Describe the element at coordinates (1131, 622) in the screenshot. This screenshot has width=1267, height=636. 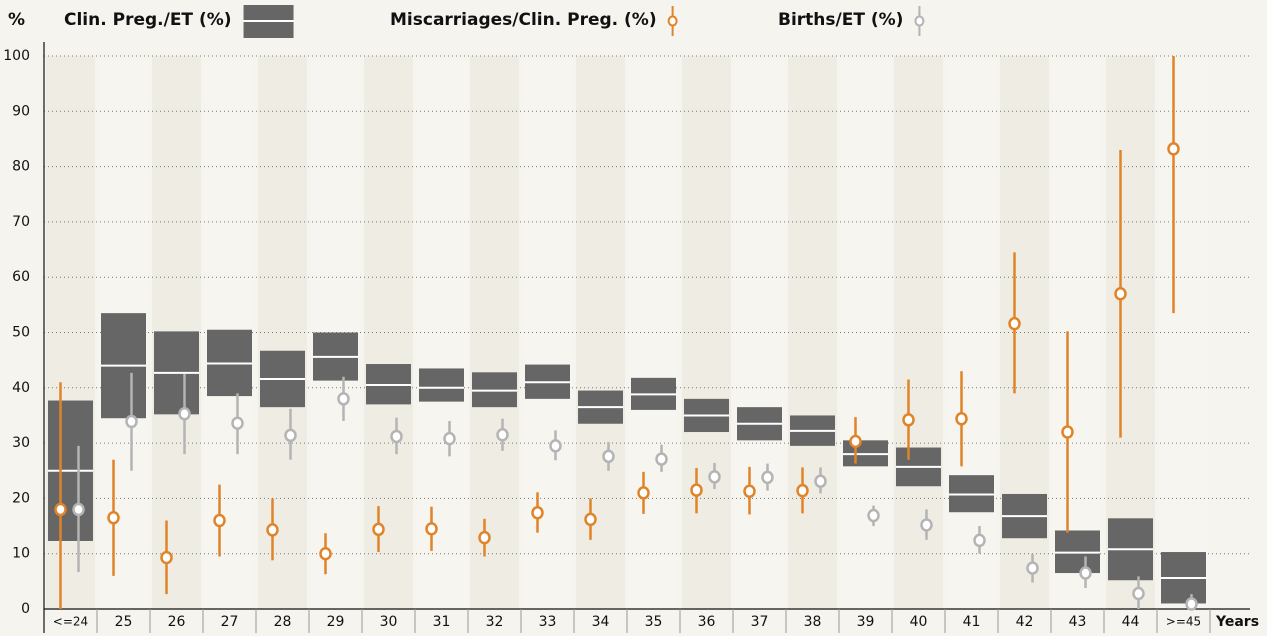
I see `x-tick-label: 44` at that location.